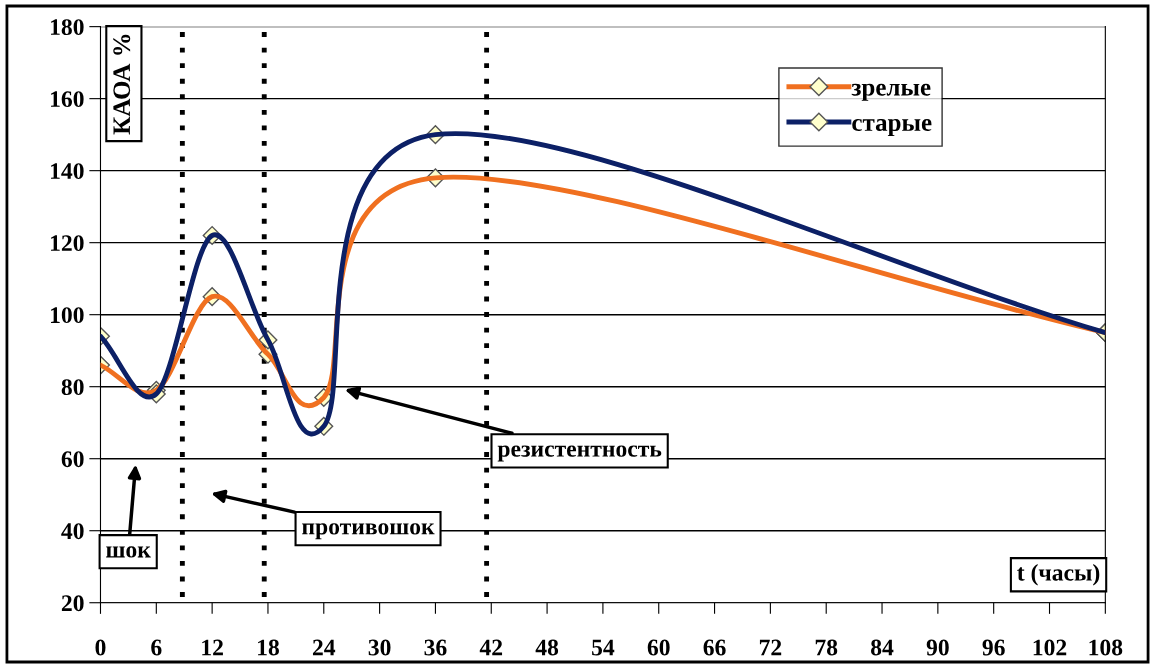 This screenshot has width=1155, height=666. Describe the element at coordinates (1058, 575) in the screenshot. I see `x-axis-title: t (часы)` at that location.